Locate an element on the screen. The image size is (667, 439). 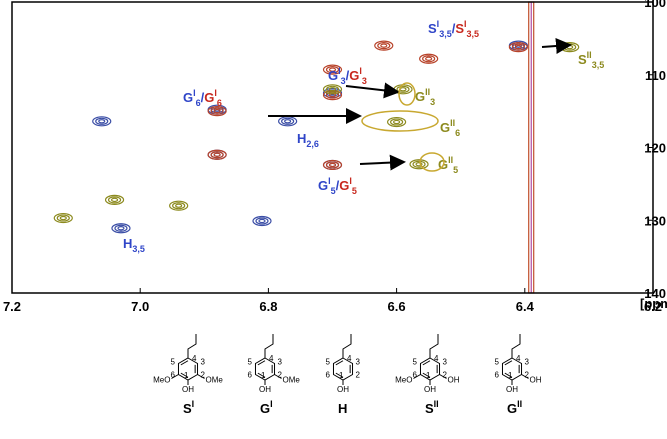
x-tick-label: 7.2 is located at coordinates (12, 306).